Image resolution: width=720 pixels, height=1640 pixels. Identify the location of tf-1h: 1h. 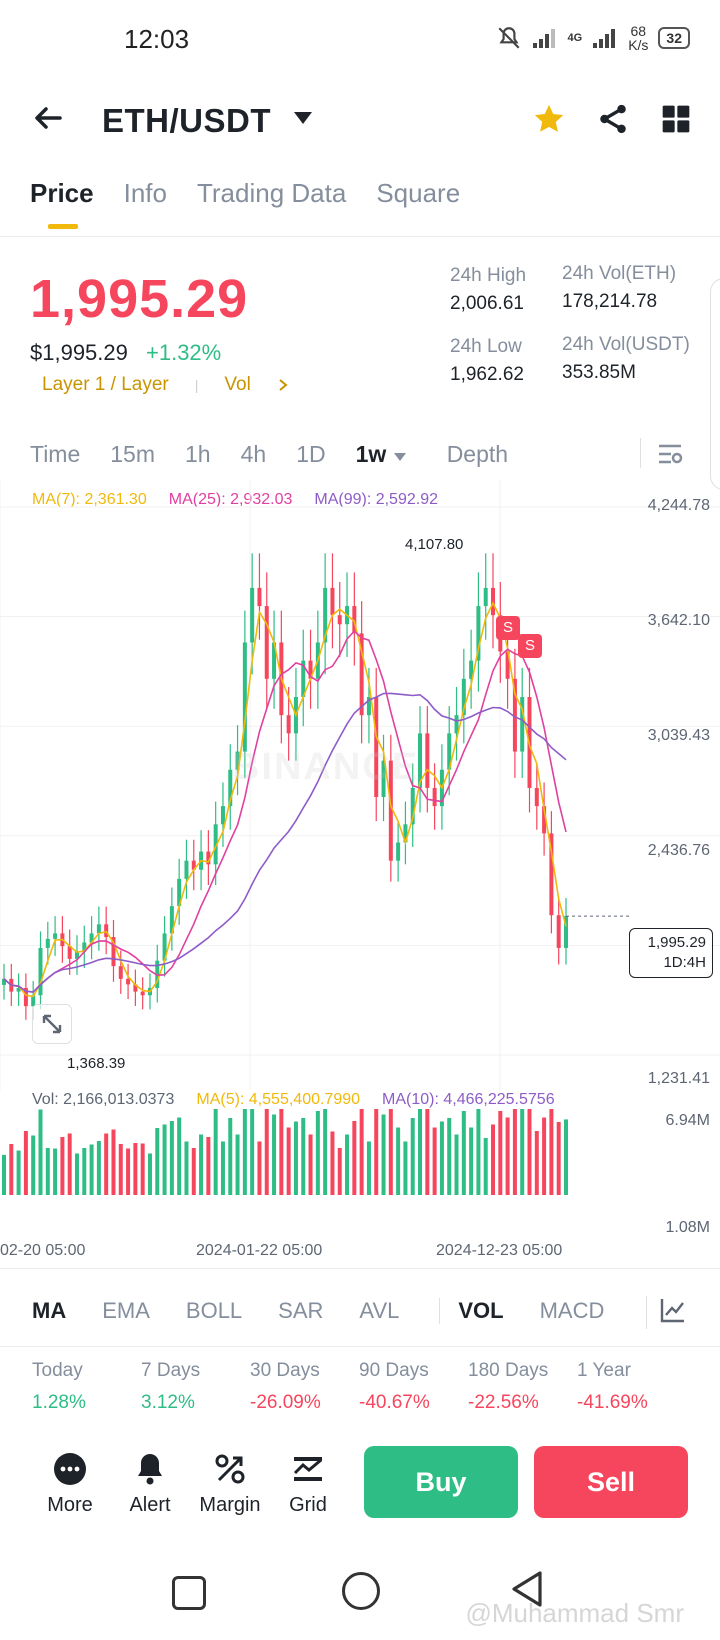
(198, 454).